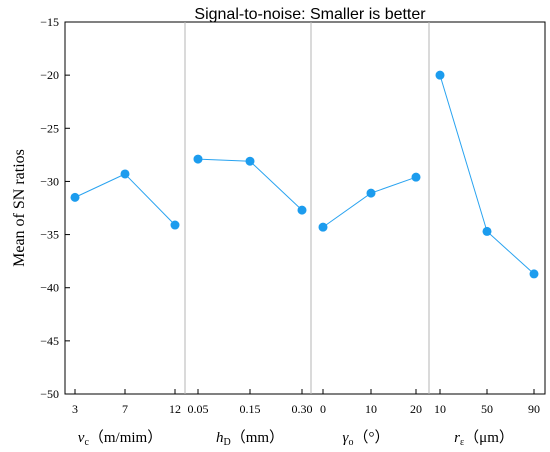 Image resolution: width=550 pixels, height=452 pixels. Describe the element at coordinates (250, 409) in the screenshot. I see `x-tick-label: 0.15` at that location.